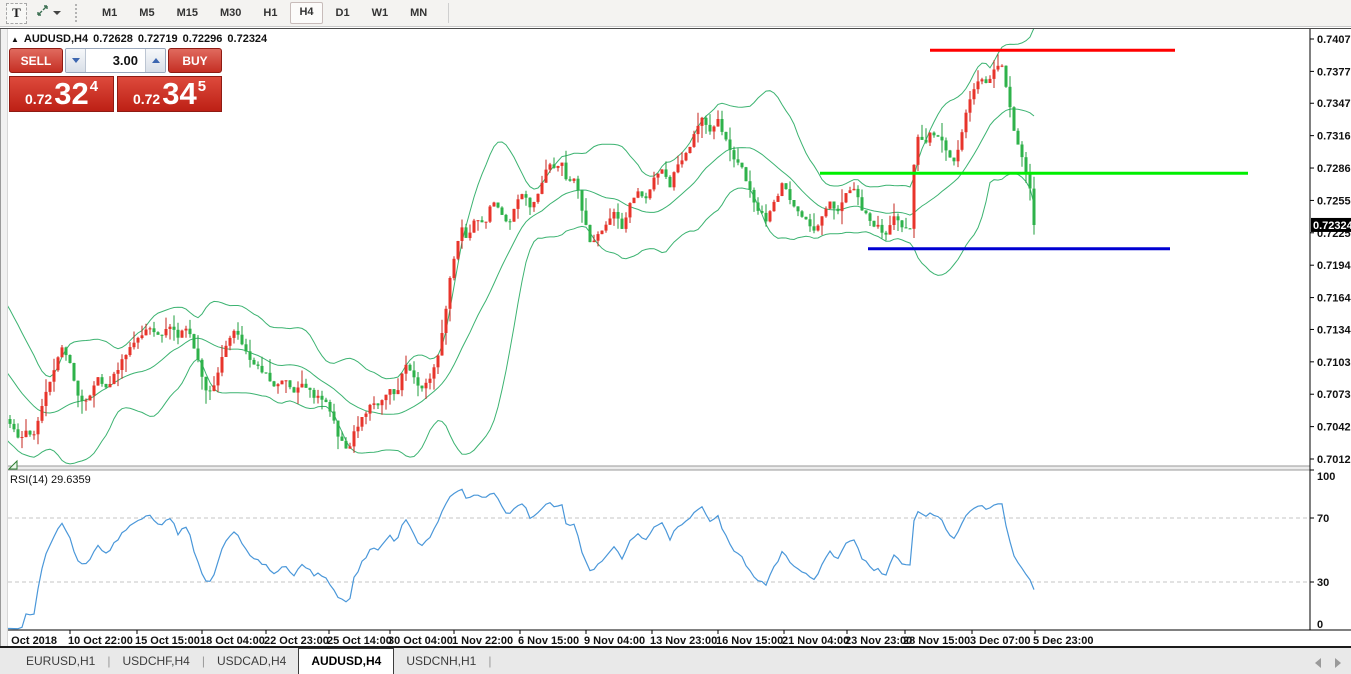 The width and height of the screenshot is (1351, 674). I want to click on time-axis-label: 13 Nov 23:00, so click(683, 641).